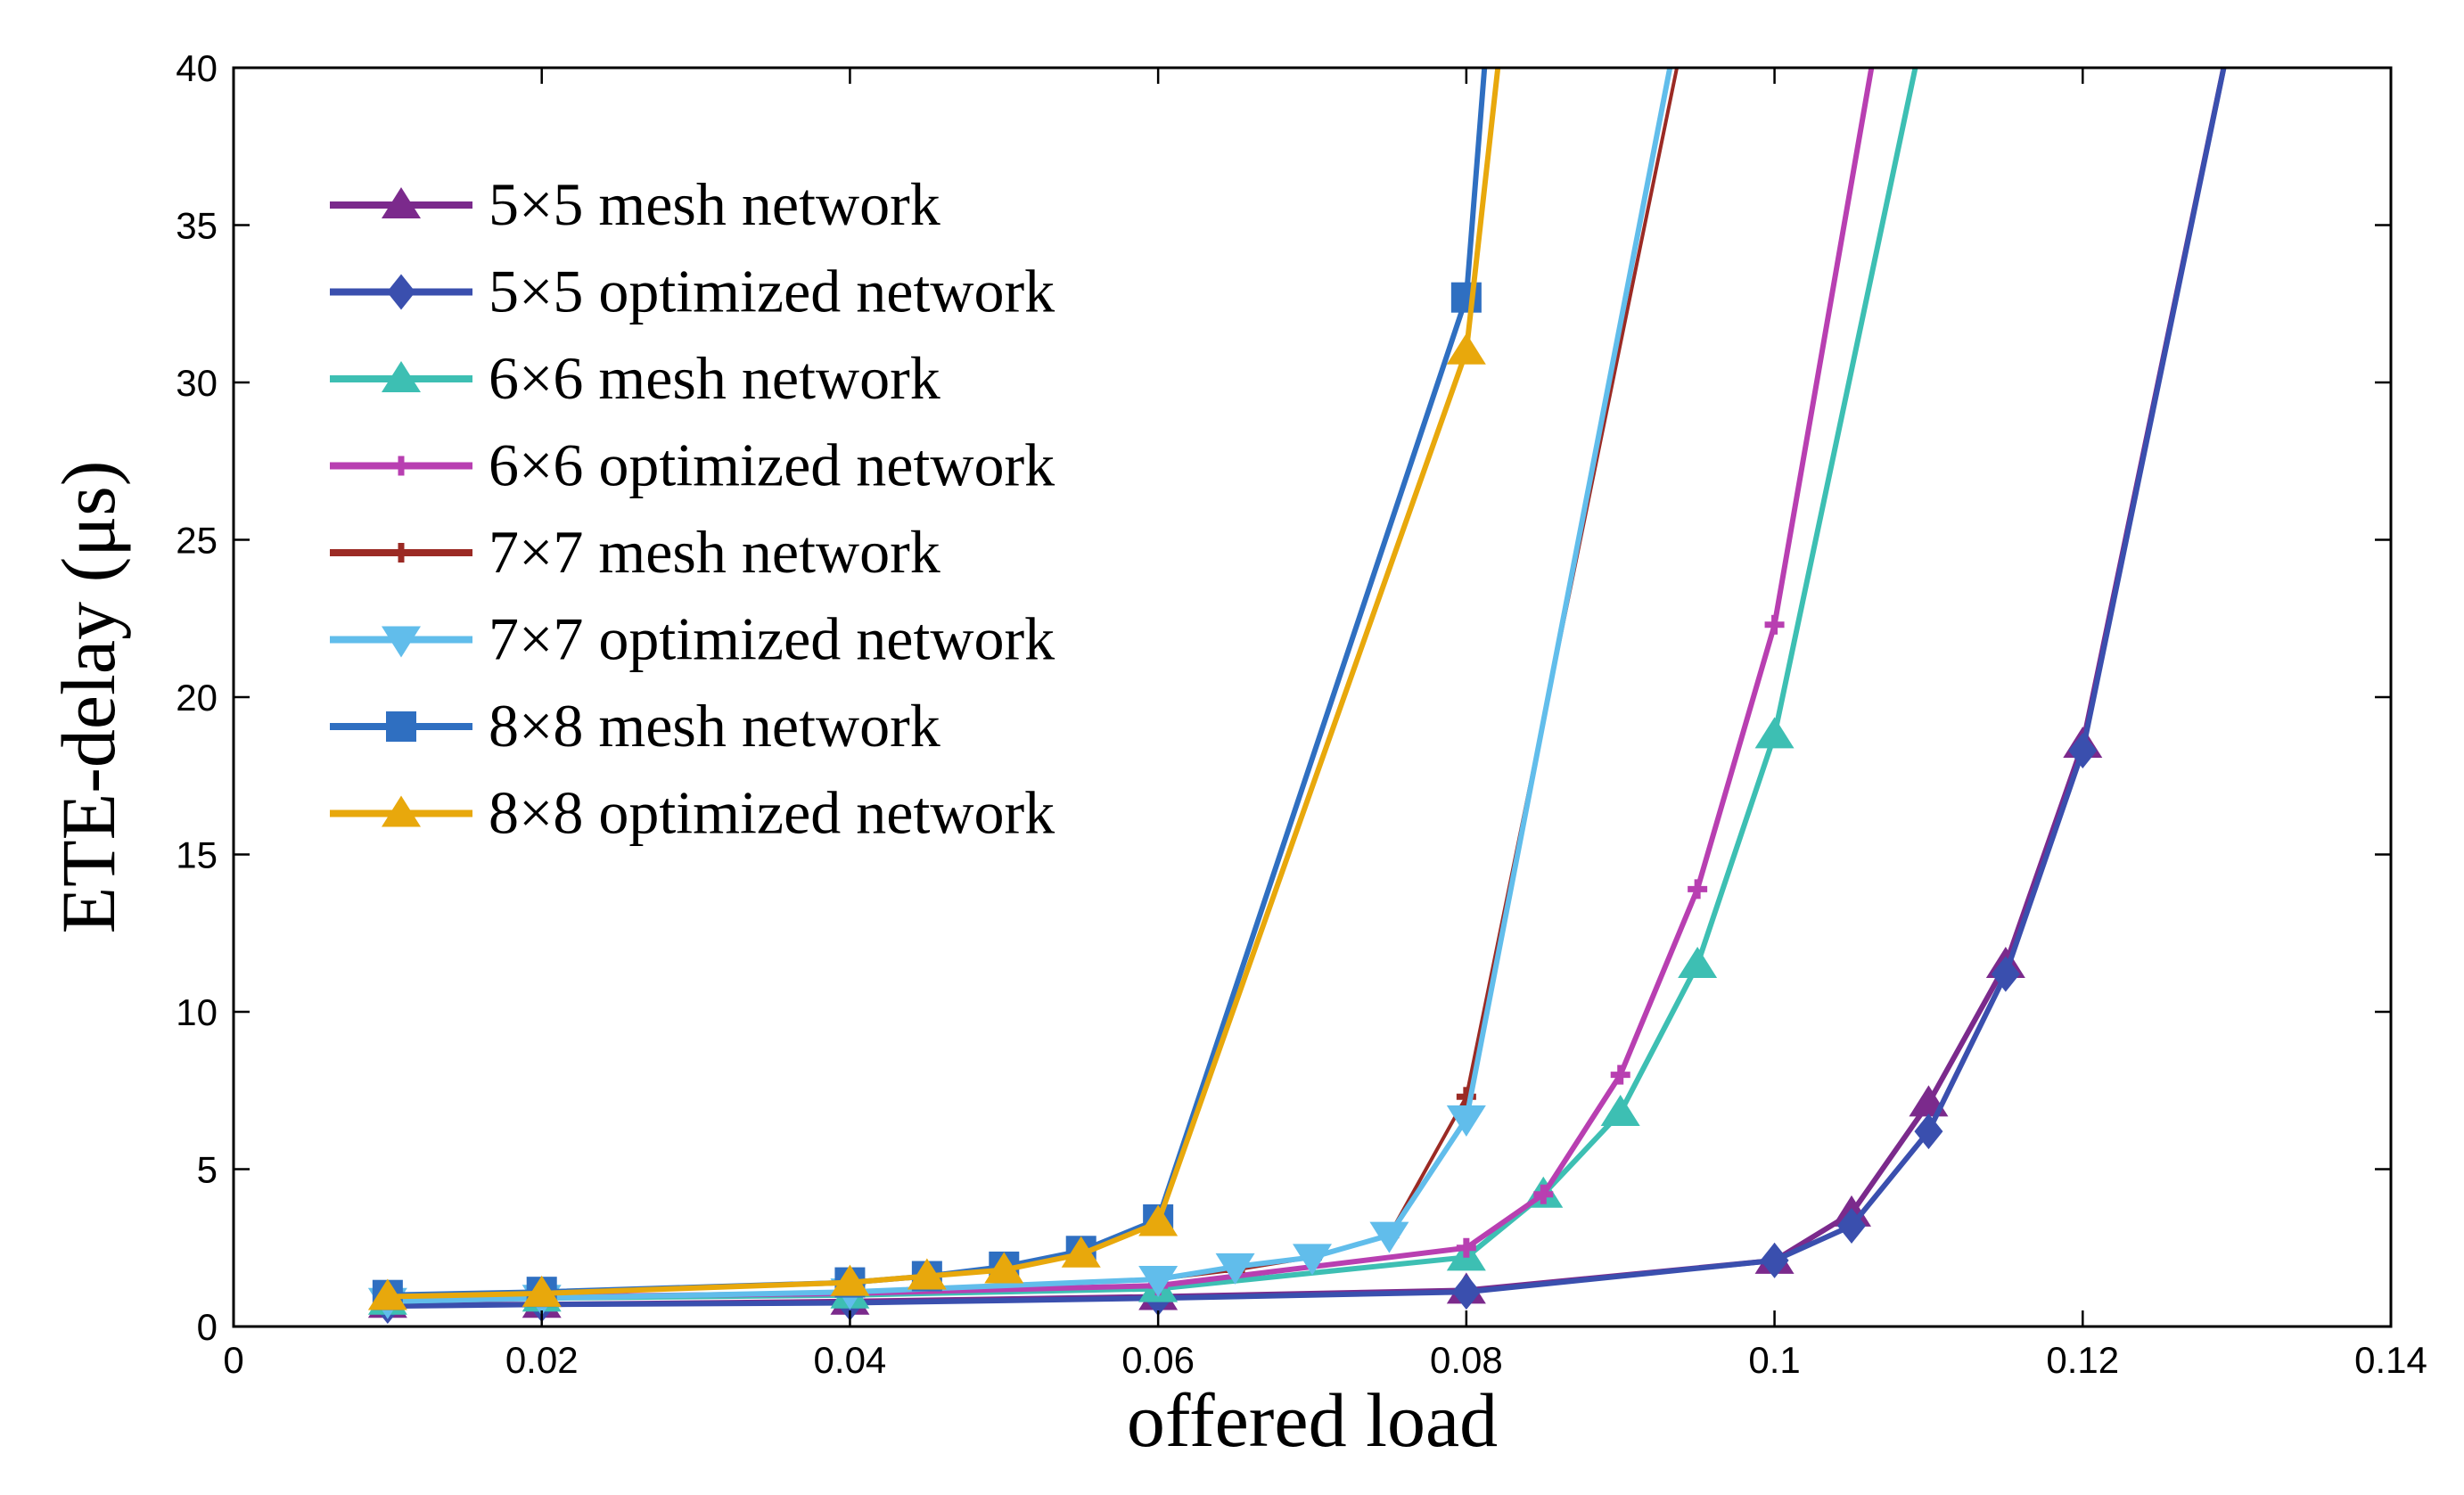 This screenshot has width=2464, height=1495. What do you see at coordinates (401, 726) in the screenshot?
I see `legend-marker-8x8-mesh-network` at bounding box center [401, 726].